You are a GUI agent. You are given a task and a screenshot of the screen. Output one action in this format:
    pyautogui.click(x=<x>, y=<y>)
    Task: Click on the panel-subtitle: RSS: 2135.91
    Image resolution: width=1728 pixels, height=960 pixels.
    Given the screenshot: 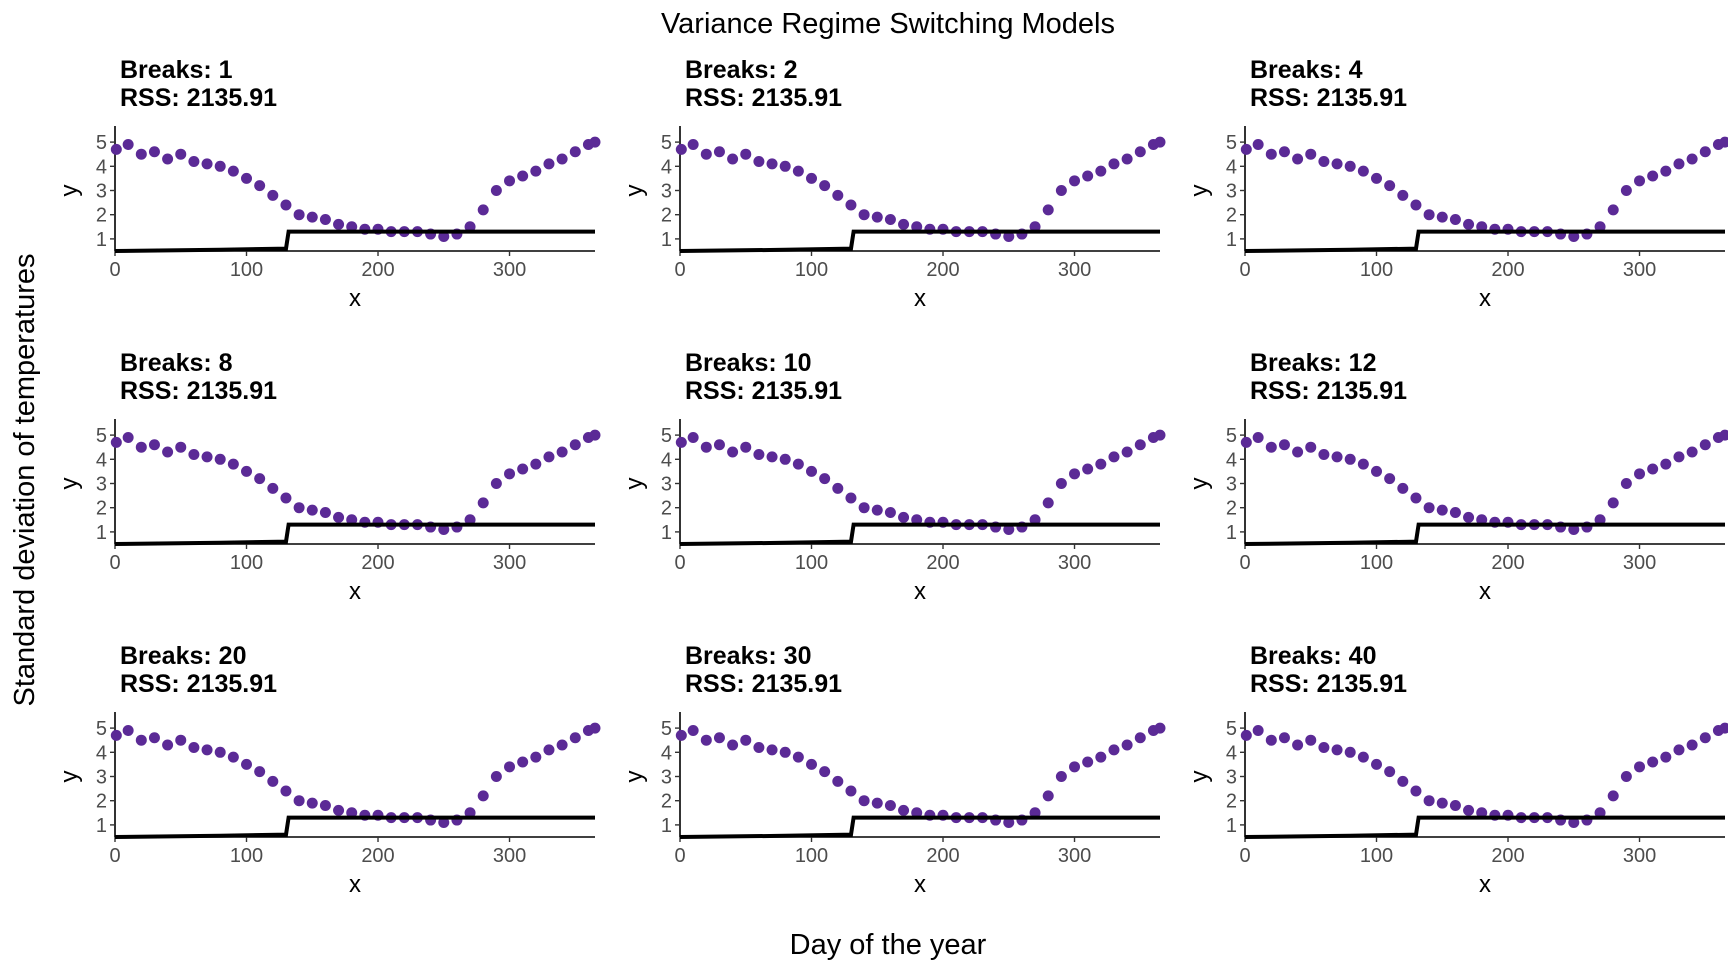 What is the action you would take?
    pyautogui.click(x=1328, y=391)
    